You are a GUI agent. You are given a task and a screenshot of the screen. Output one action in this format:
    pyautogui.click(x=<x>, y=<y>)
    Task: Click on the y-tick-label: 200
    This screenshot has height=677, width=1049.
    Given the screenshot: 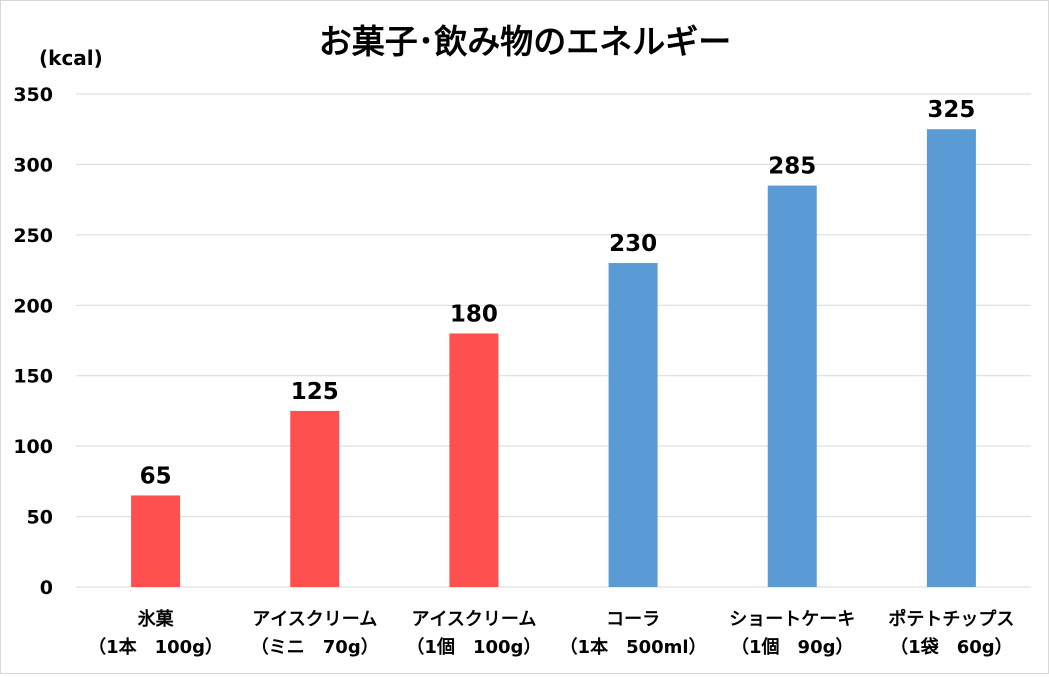 What is the action you would take?
    pyautogui.click(x=33, y=306)
    